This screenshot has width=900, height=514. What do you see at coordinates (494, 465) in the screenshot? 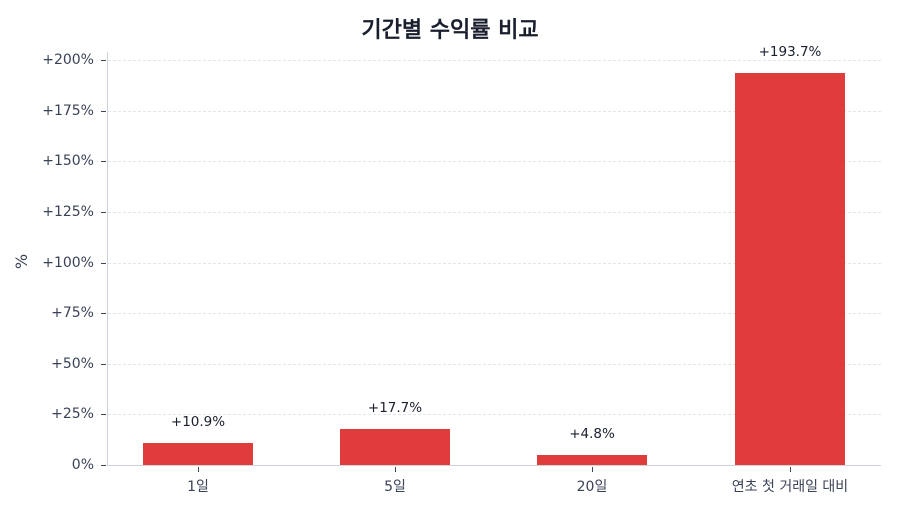
I see `x-axis-line` at bounding box center [494, 465].